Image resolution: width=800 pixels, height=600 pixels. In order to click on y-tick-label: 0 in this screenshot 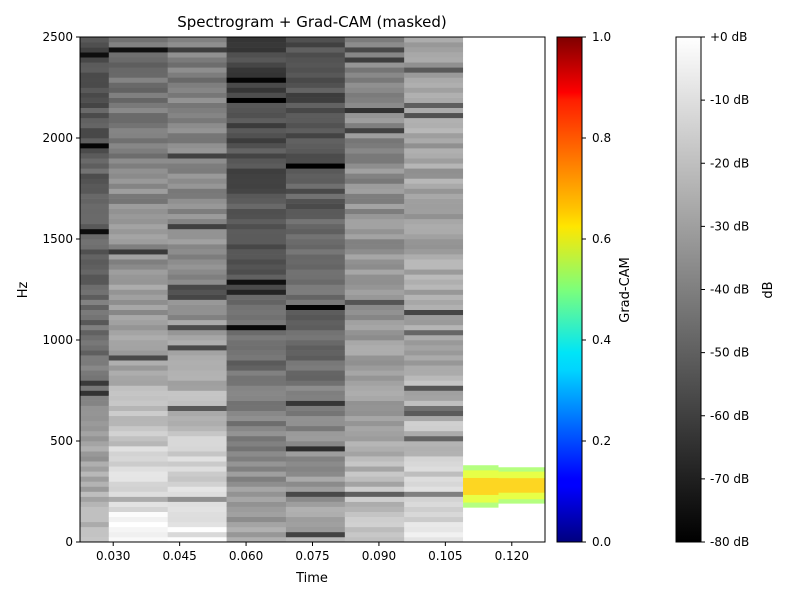, I will do `click(69, 542)`.